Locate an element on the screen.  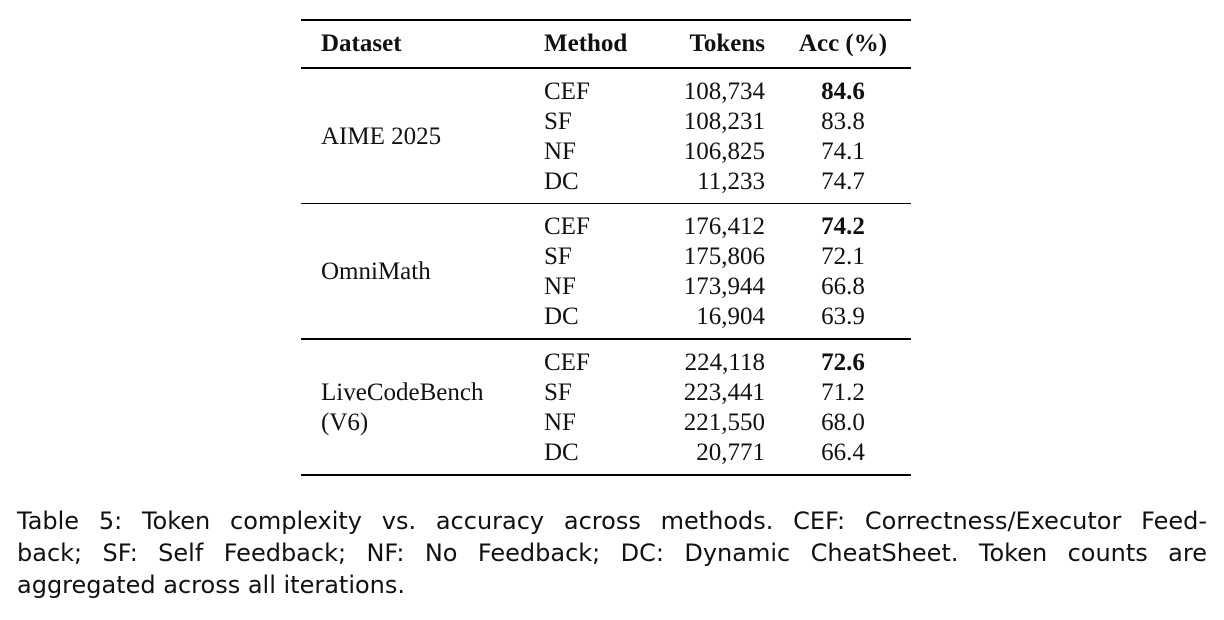
tokens-cell: 176,412 is located at coordinates (724, 226).